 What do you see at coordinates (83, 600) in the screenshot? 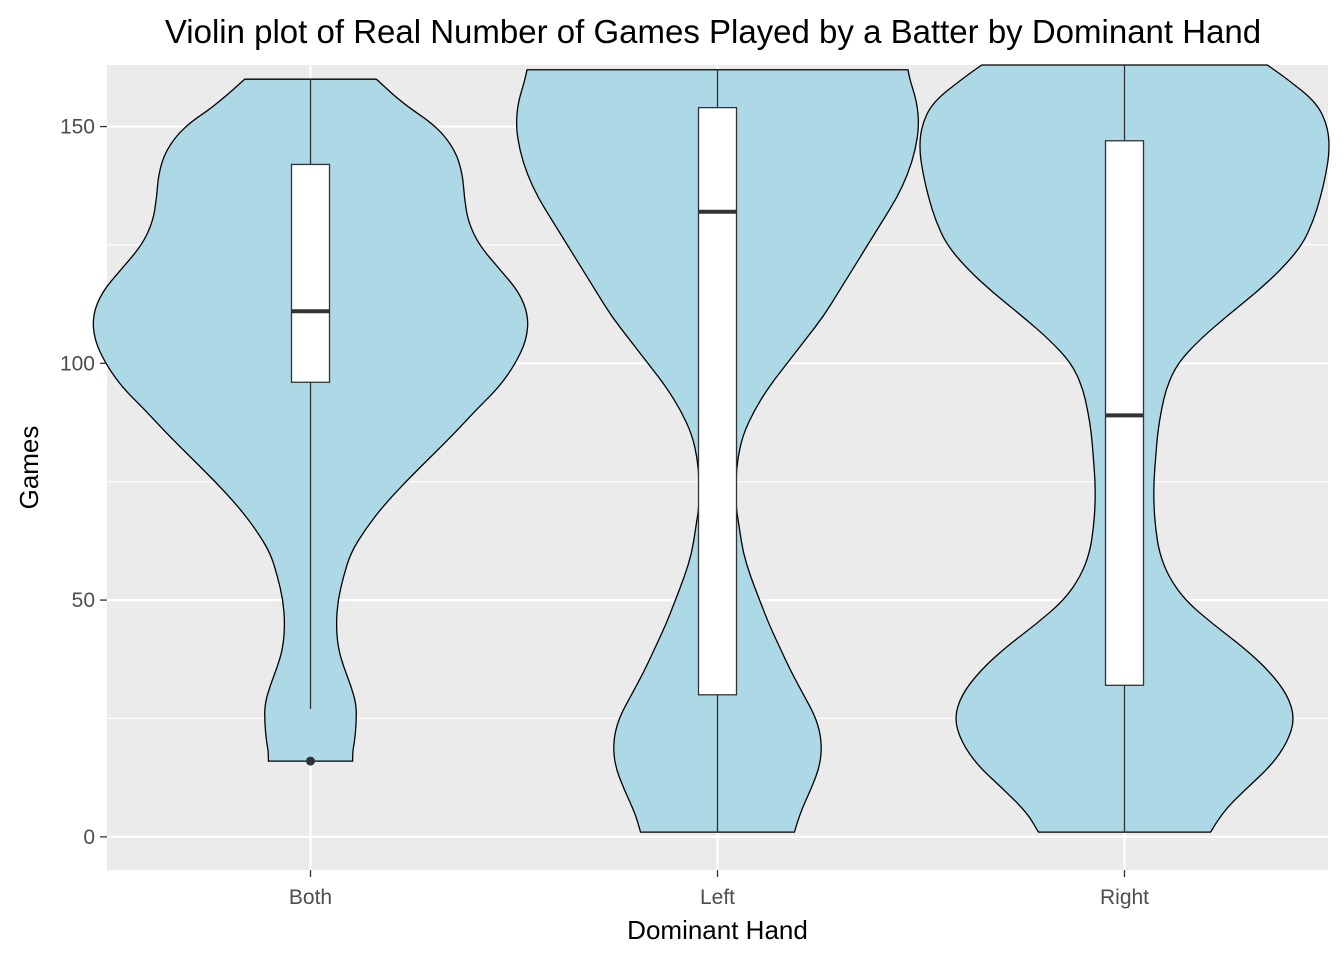
I see `y-tick-label: 50` at bounding box center [83, 600].